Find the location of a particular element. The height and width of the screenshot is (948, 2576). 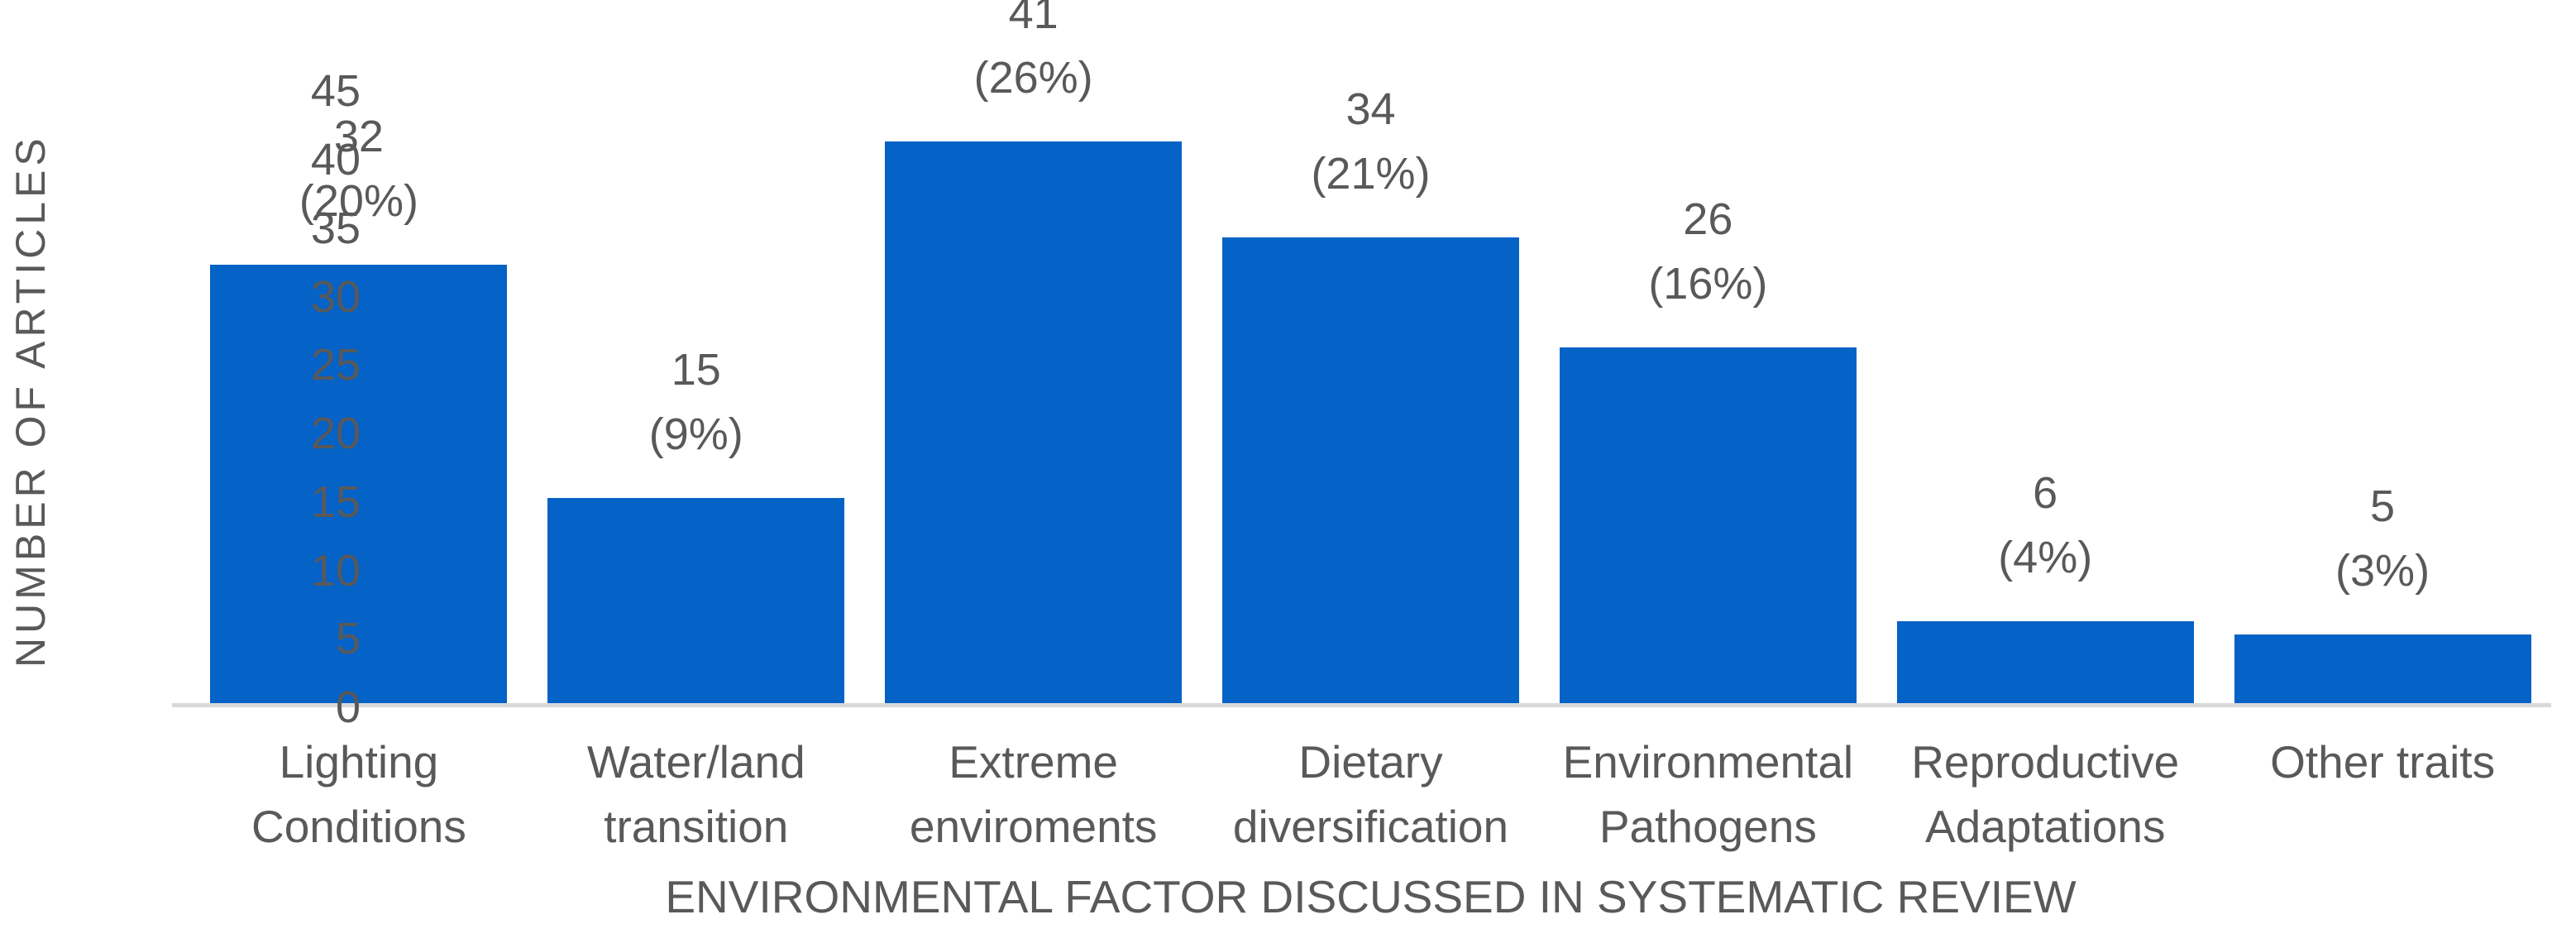

bar-slot: 34 (21%) is located at coordinates (1371, 351).